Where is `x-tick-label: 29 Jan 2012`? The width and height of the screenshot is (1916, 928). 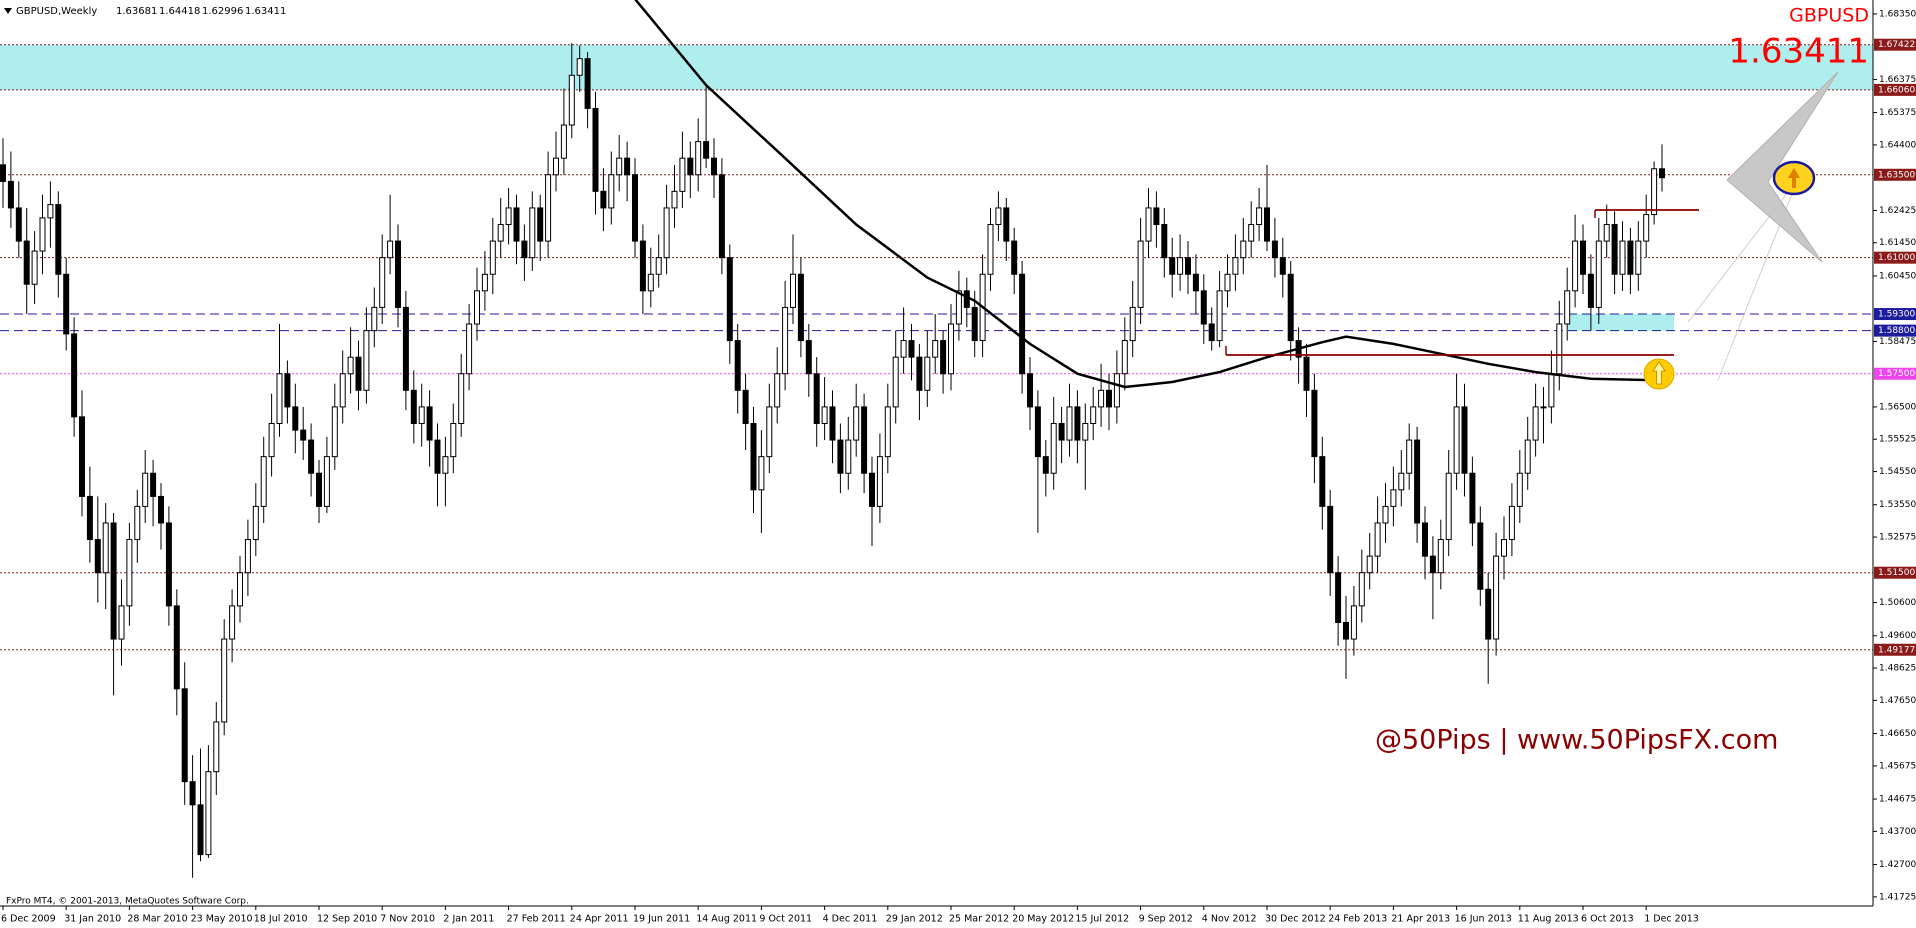
x-tick-label: 29 Jan 2012 is located at coordinates (914, 919).